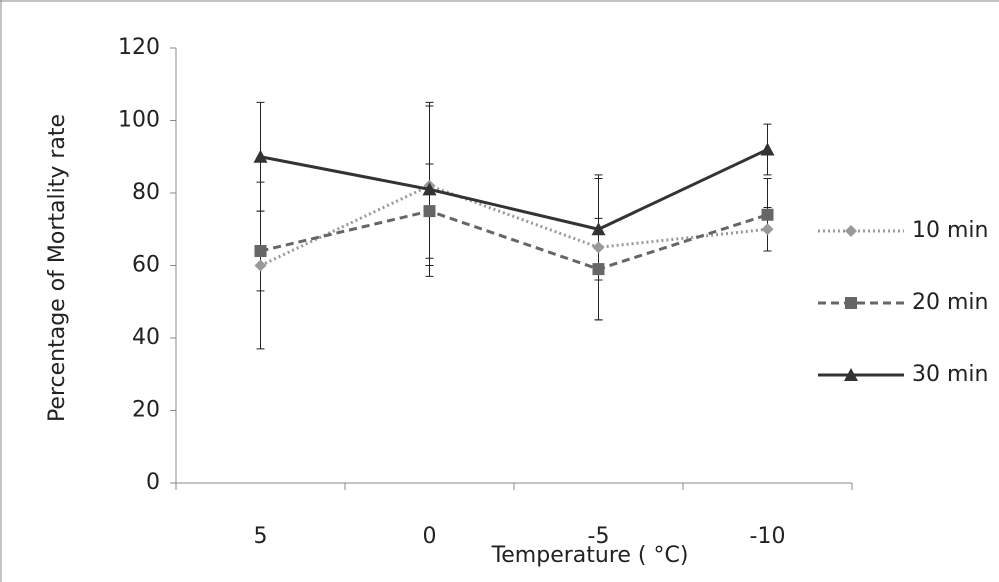  What do you see at coordinates (146, 410) in the screenshot?
I see `y-tick-label: 20` at bounding box center [146, 410].